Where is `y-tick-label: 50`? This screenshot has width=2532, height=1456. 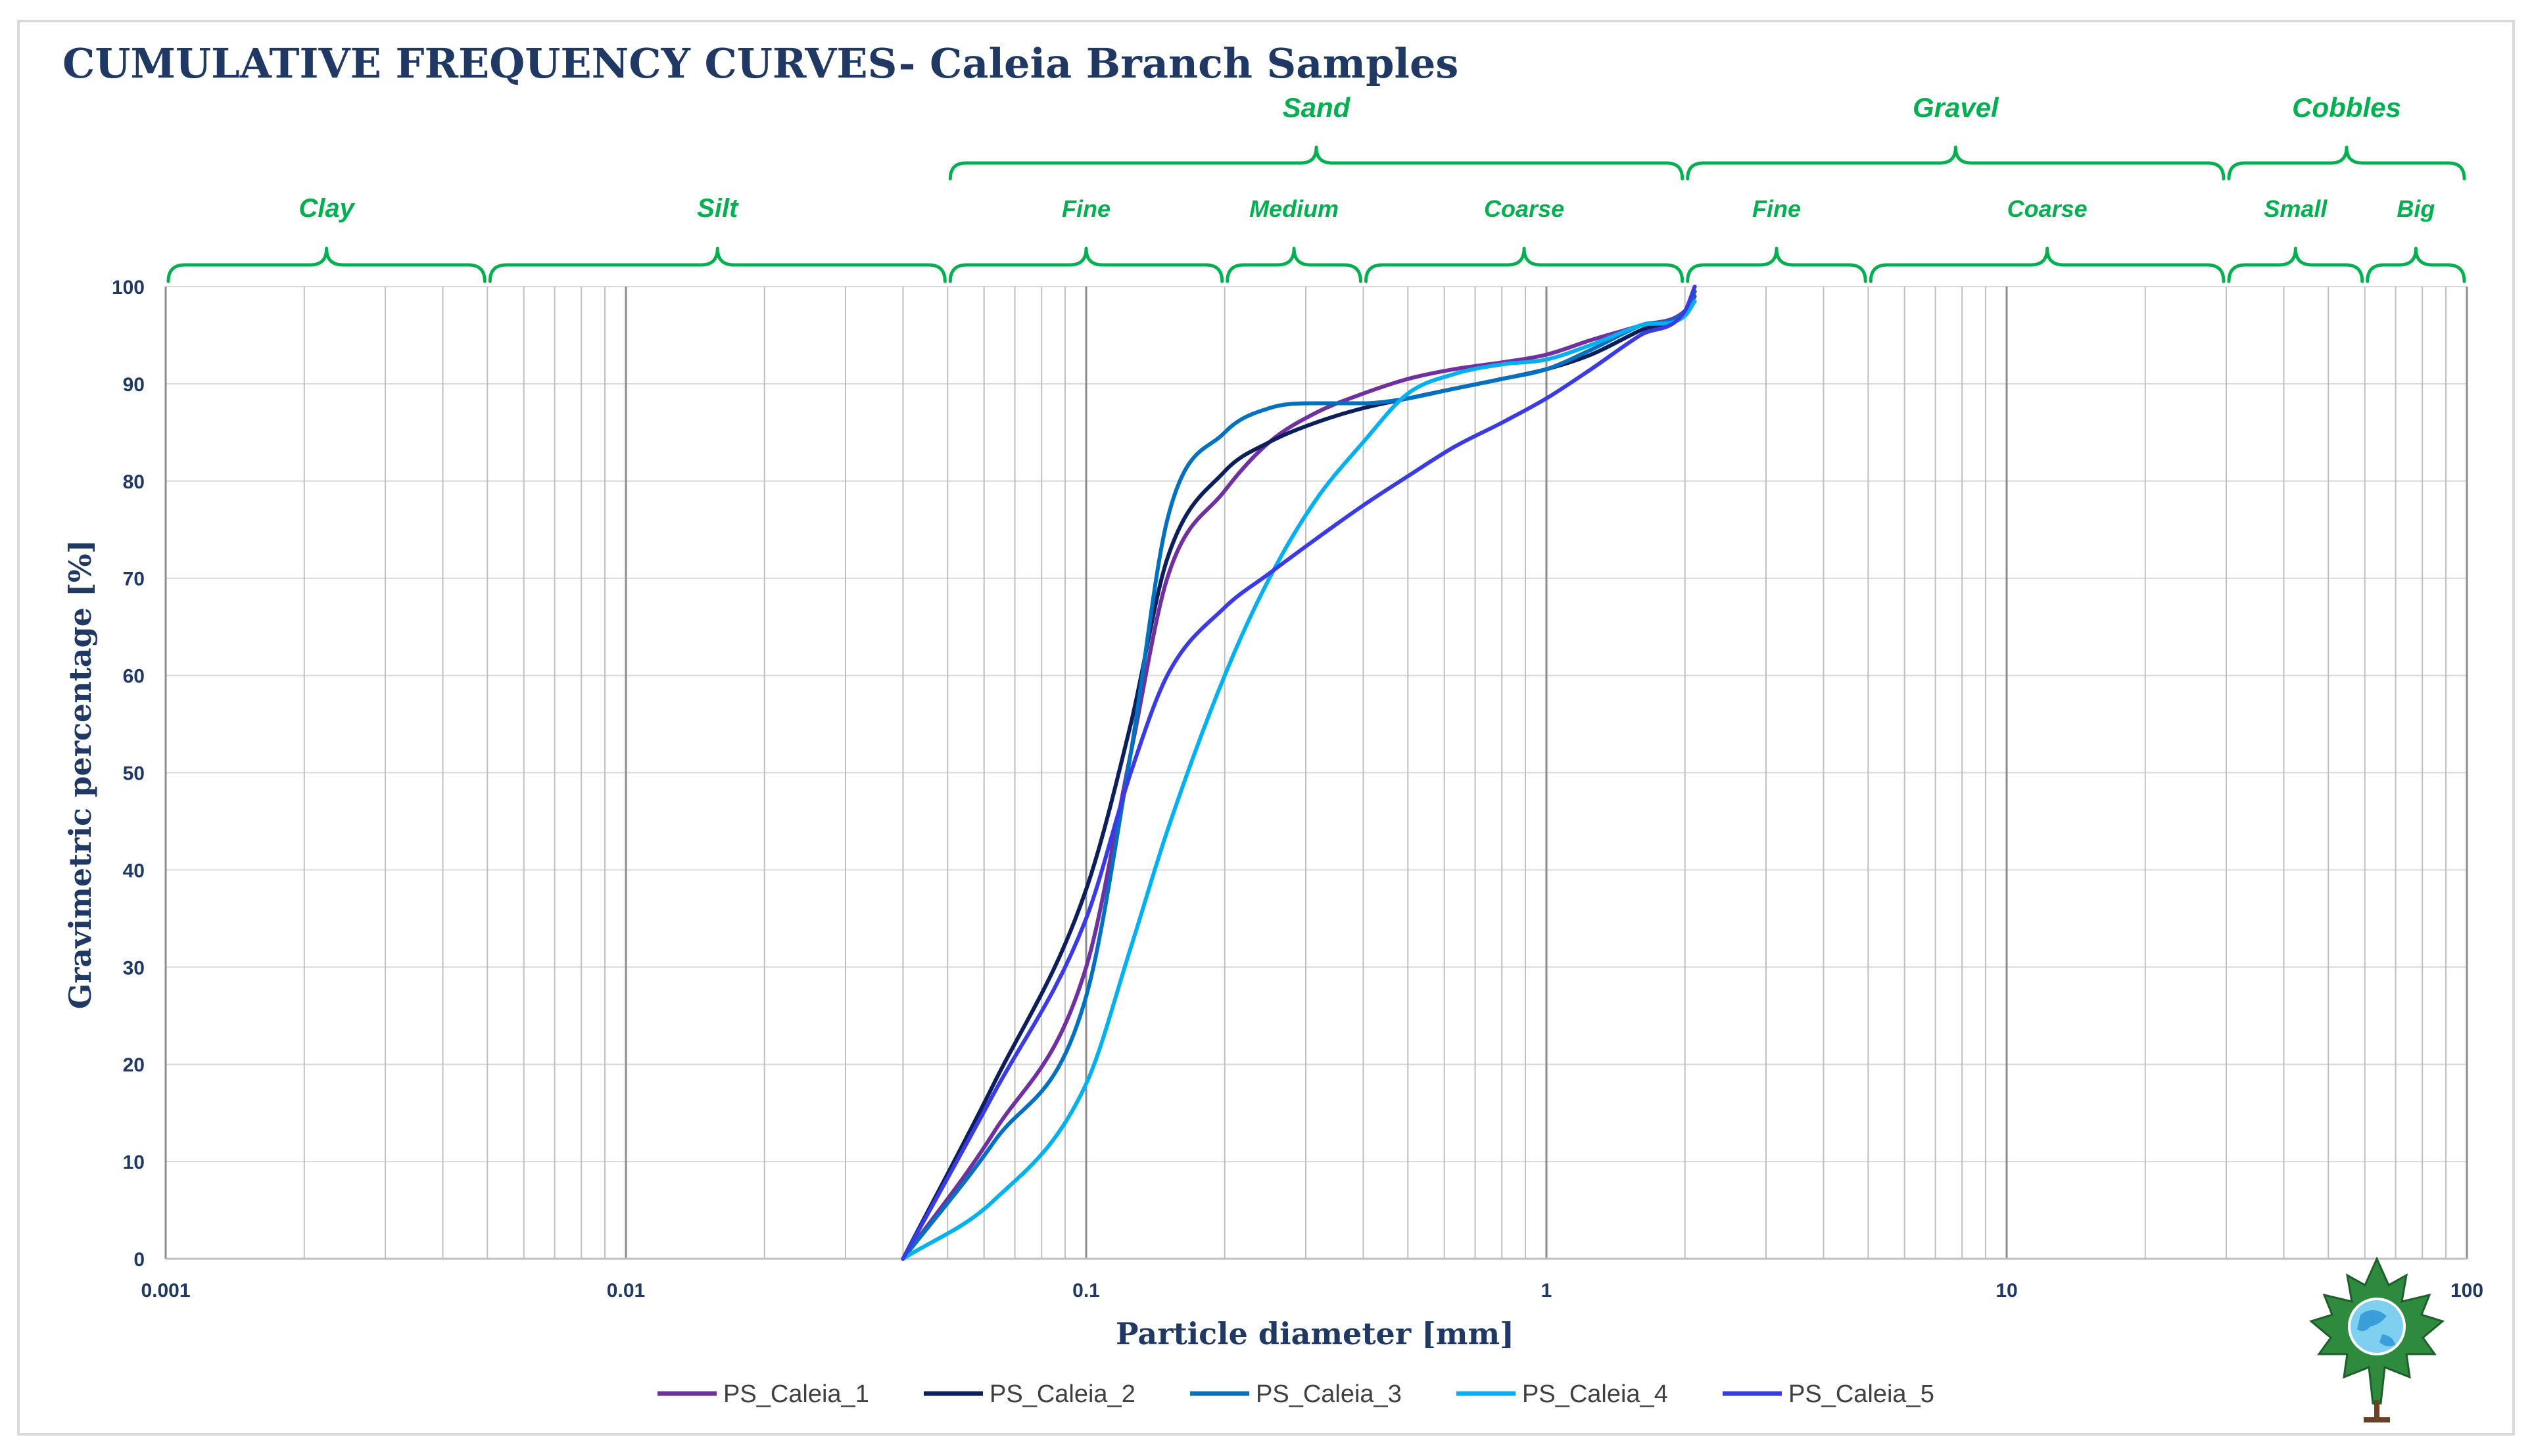 y-tick-label: 50 is located at coordinates (134, 774).